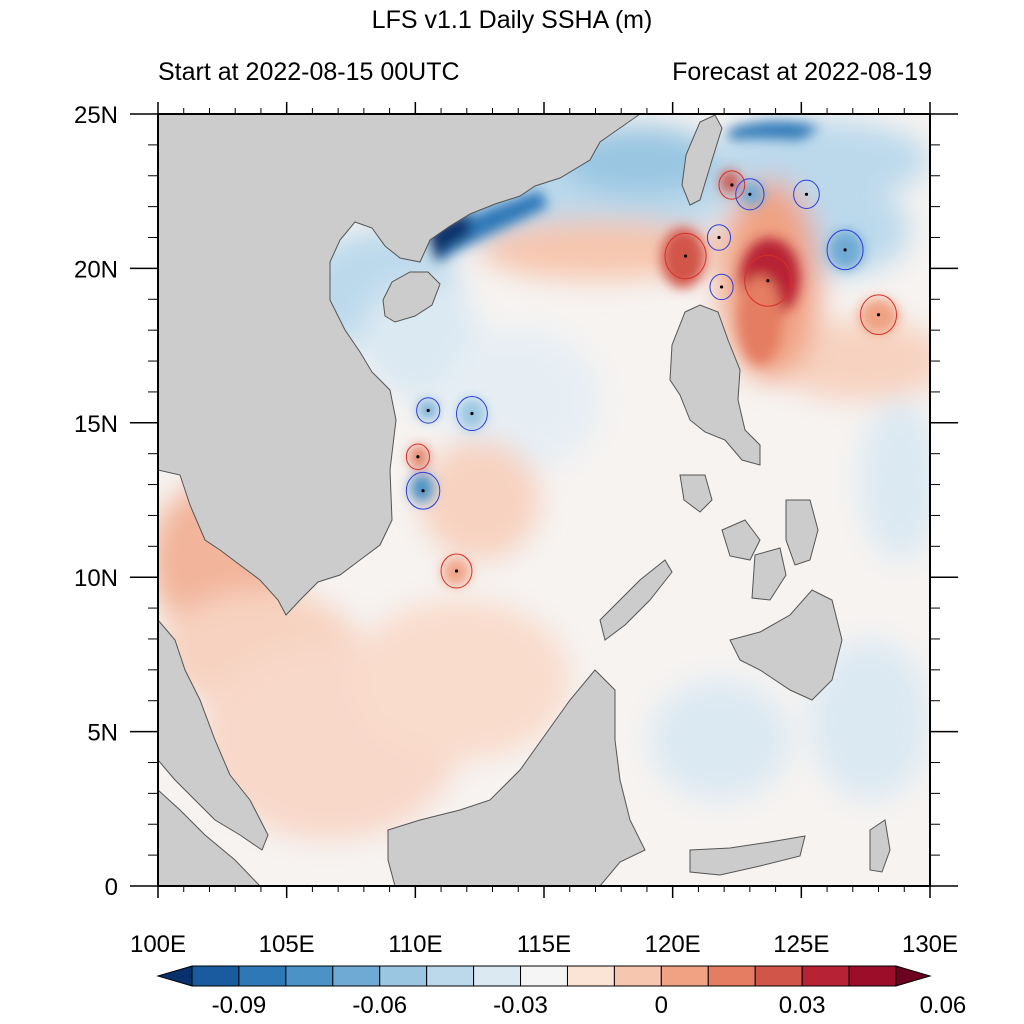  I want to click on land-hainan, so click(411, 297).